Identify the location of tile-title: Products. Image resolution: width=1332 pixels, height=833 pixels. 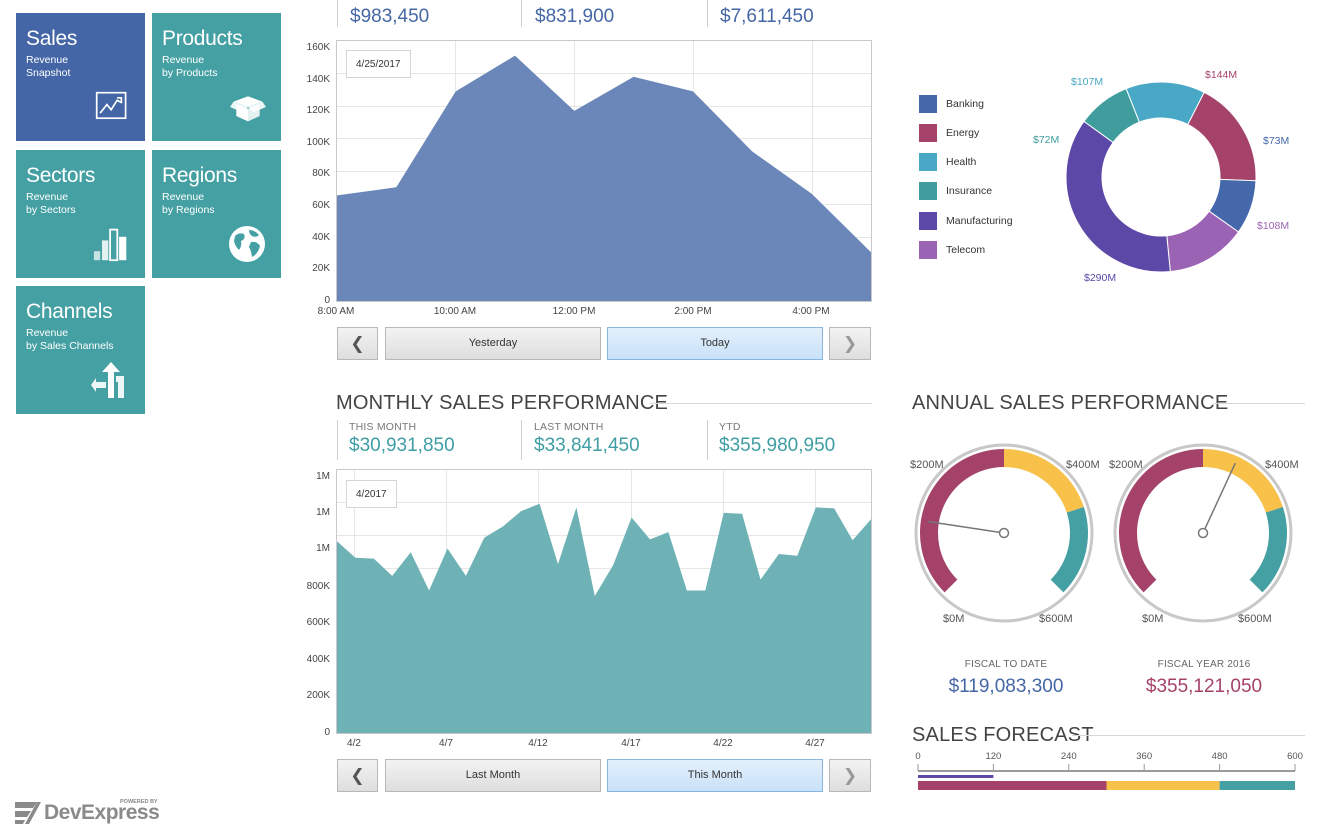
(202, 38).